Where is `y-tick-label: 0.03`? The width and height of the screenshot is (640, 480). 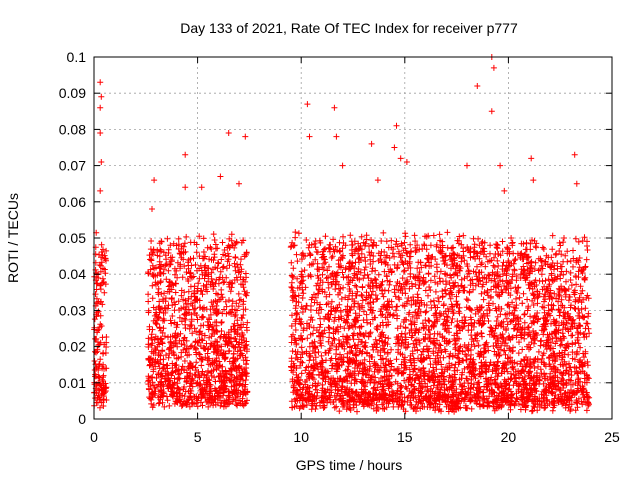
y-tick-label: 0.03 is located at coordinates (72, 310).